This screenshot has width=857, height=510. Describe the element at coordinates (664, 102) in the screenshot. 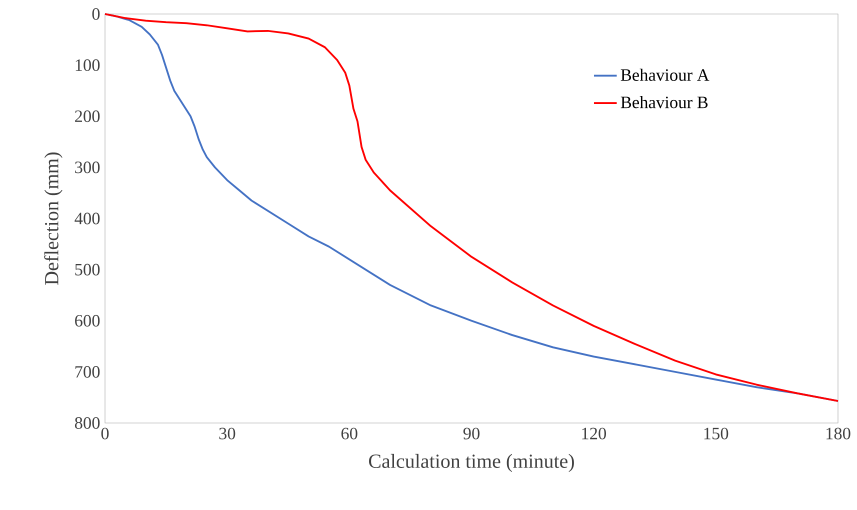

I see `legend-label: Behaviour B` at that location.